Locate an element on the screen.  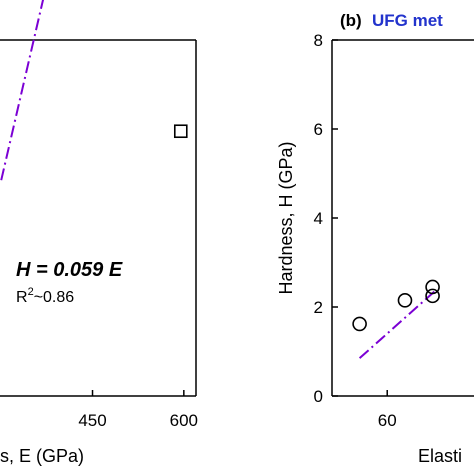
right-y-tick-label: 2 is located at coordinates (318, 307).